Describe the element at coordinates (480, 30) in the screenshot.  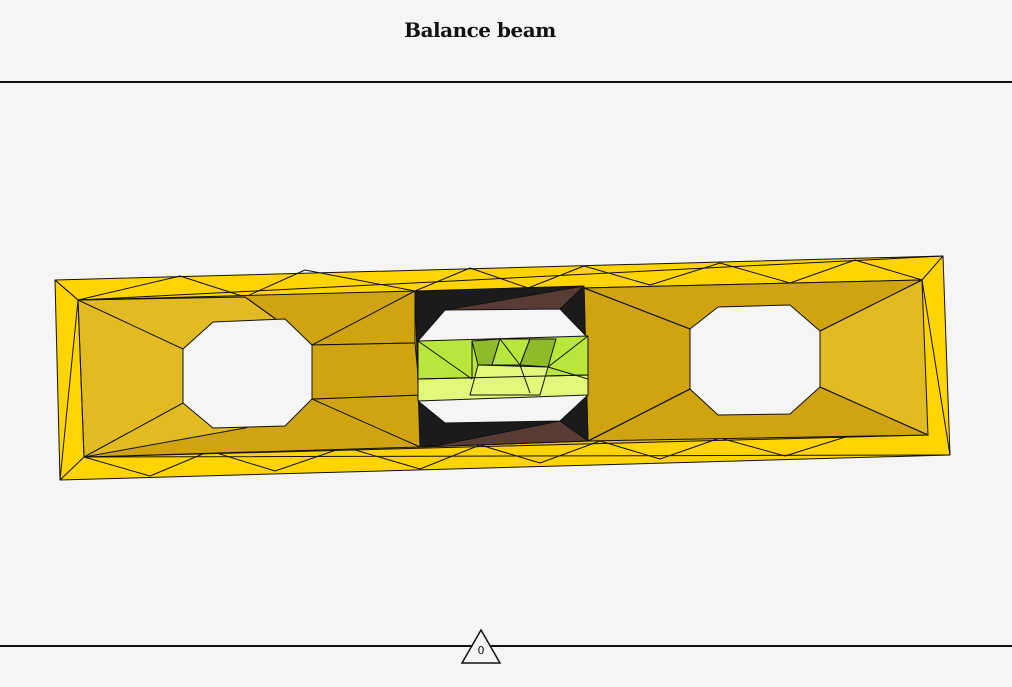
I see `page-title: Balance beam` at that location.